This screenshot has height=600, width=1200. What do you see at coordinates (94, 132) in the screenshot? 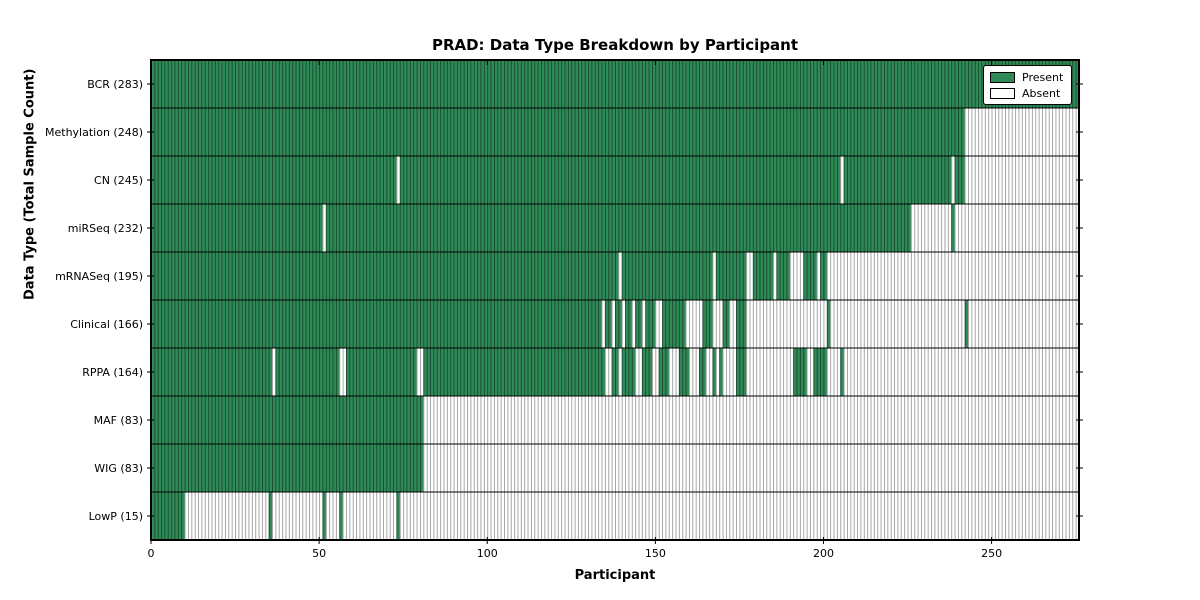
I see `row-label: Methylation (248)` at bounding box center [94, 132].